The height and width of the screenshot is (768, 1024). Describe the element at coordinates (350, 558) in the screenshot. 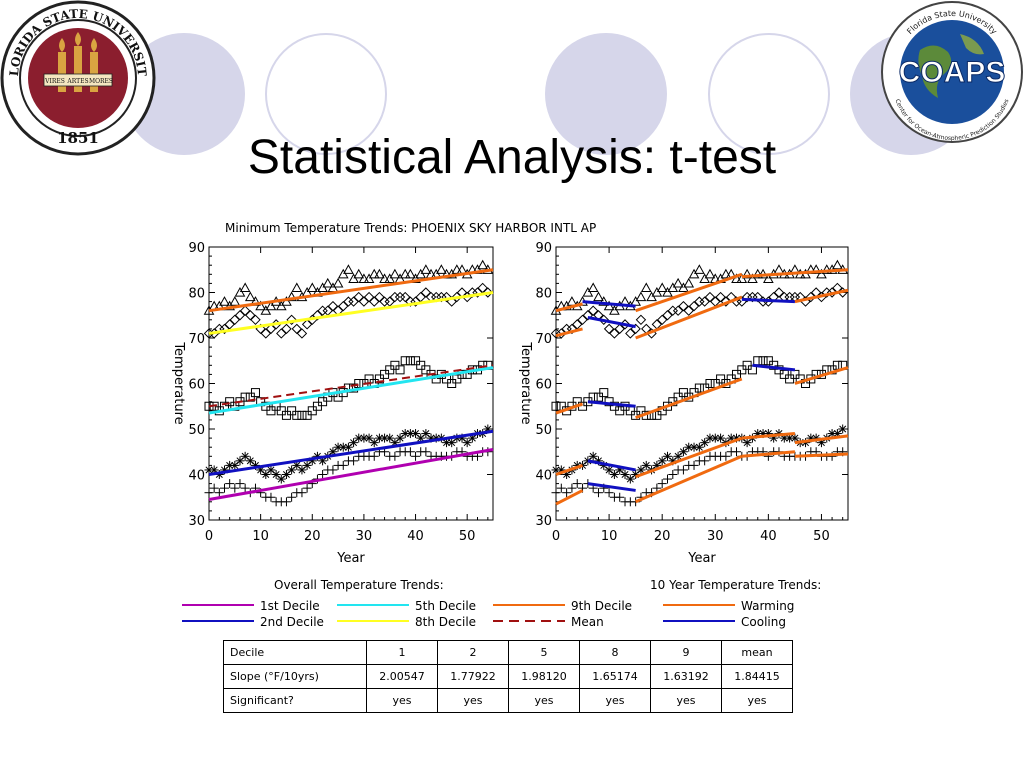

I see `x-axis-label: Year` at that location.